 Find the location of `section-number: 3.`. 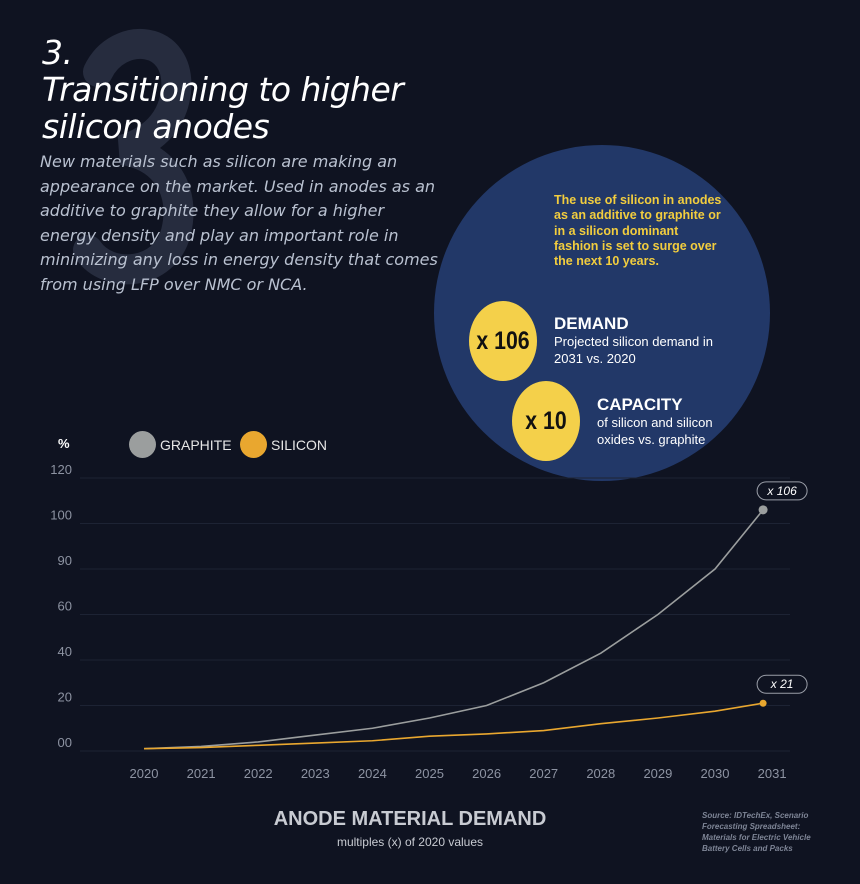

section-number: 3. is located at coordinates (57, 52).